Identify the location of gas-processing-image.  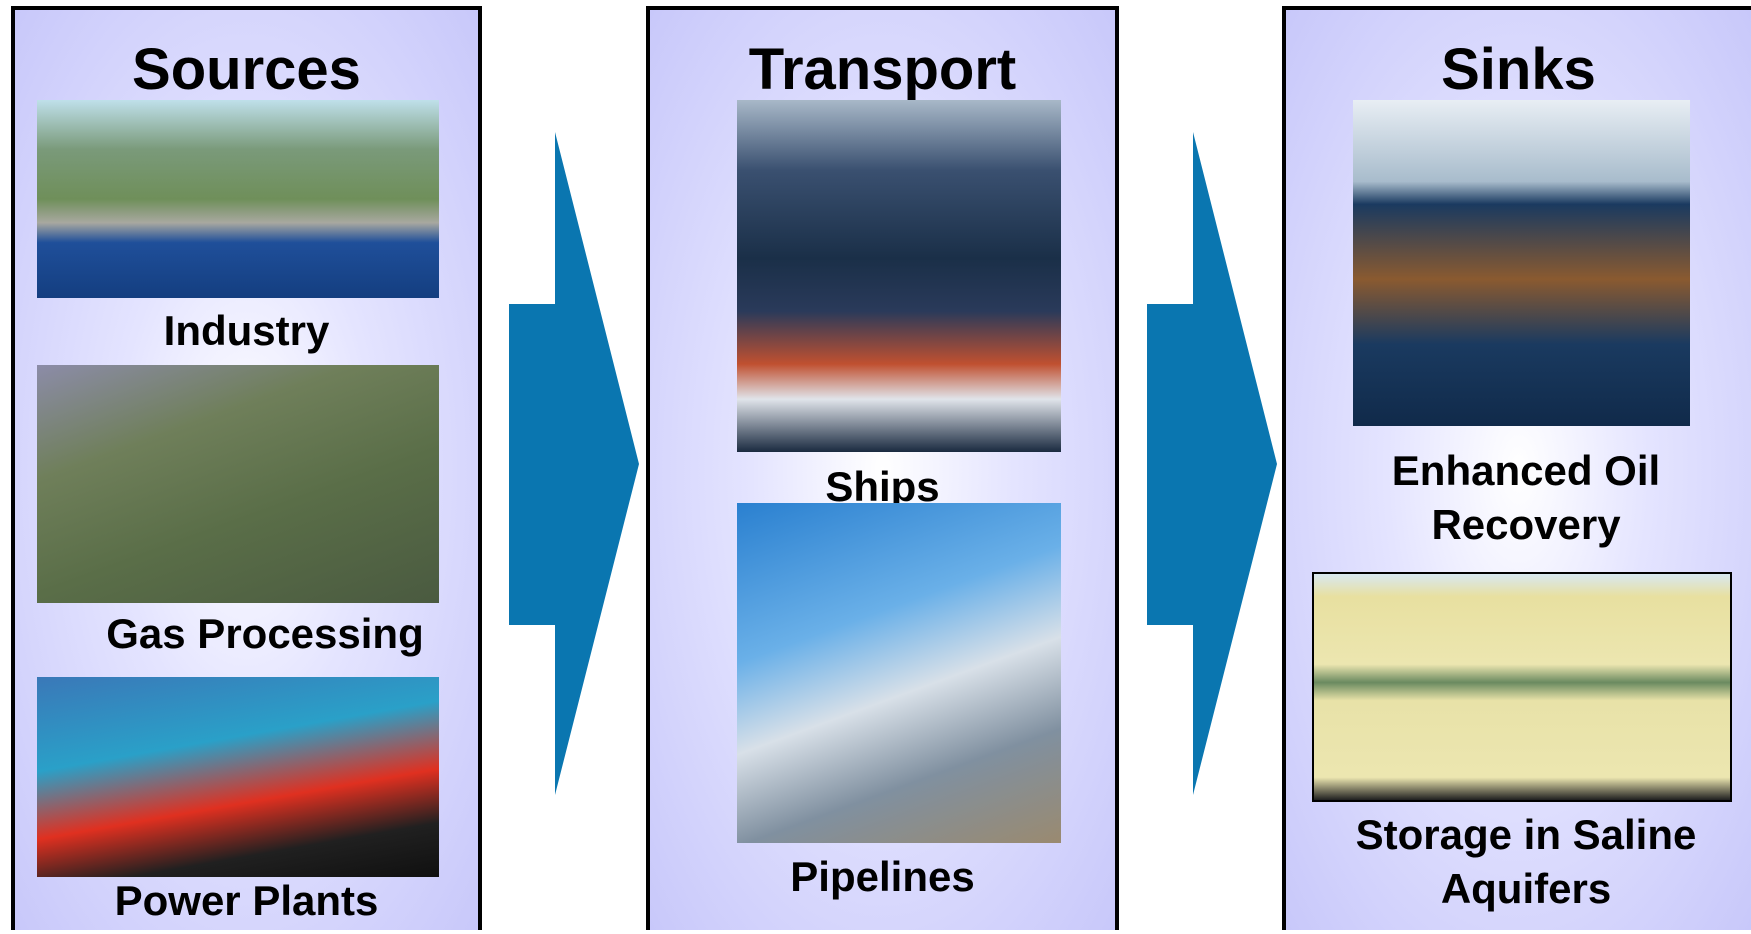
(238, 484).